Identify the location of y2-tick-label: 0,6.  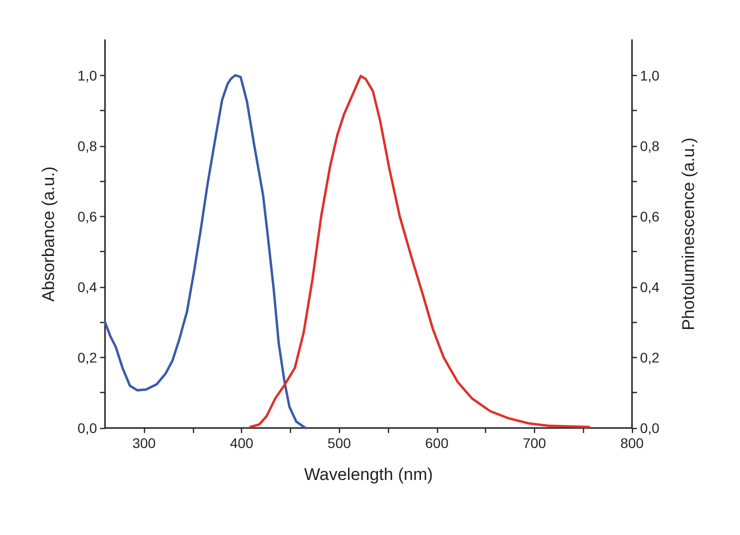
(650, 216).